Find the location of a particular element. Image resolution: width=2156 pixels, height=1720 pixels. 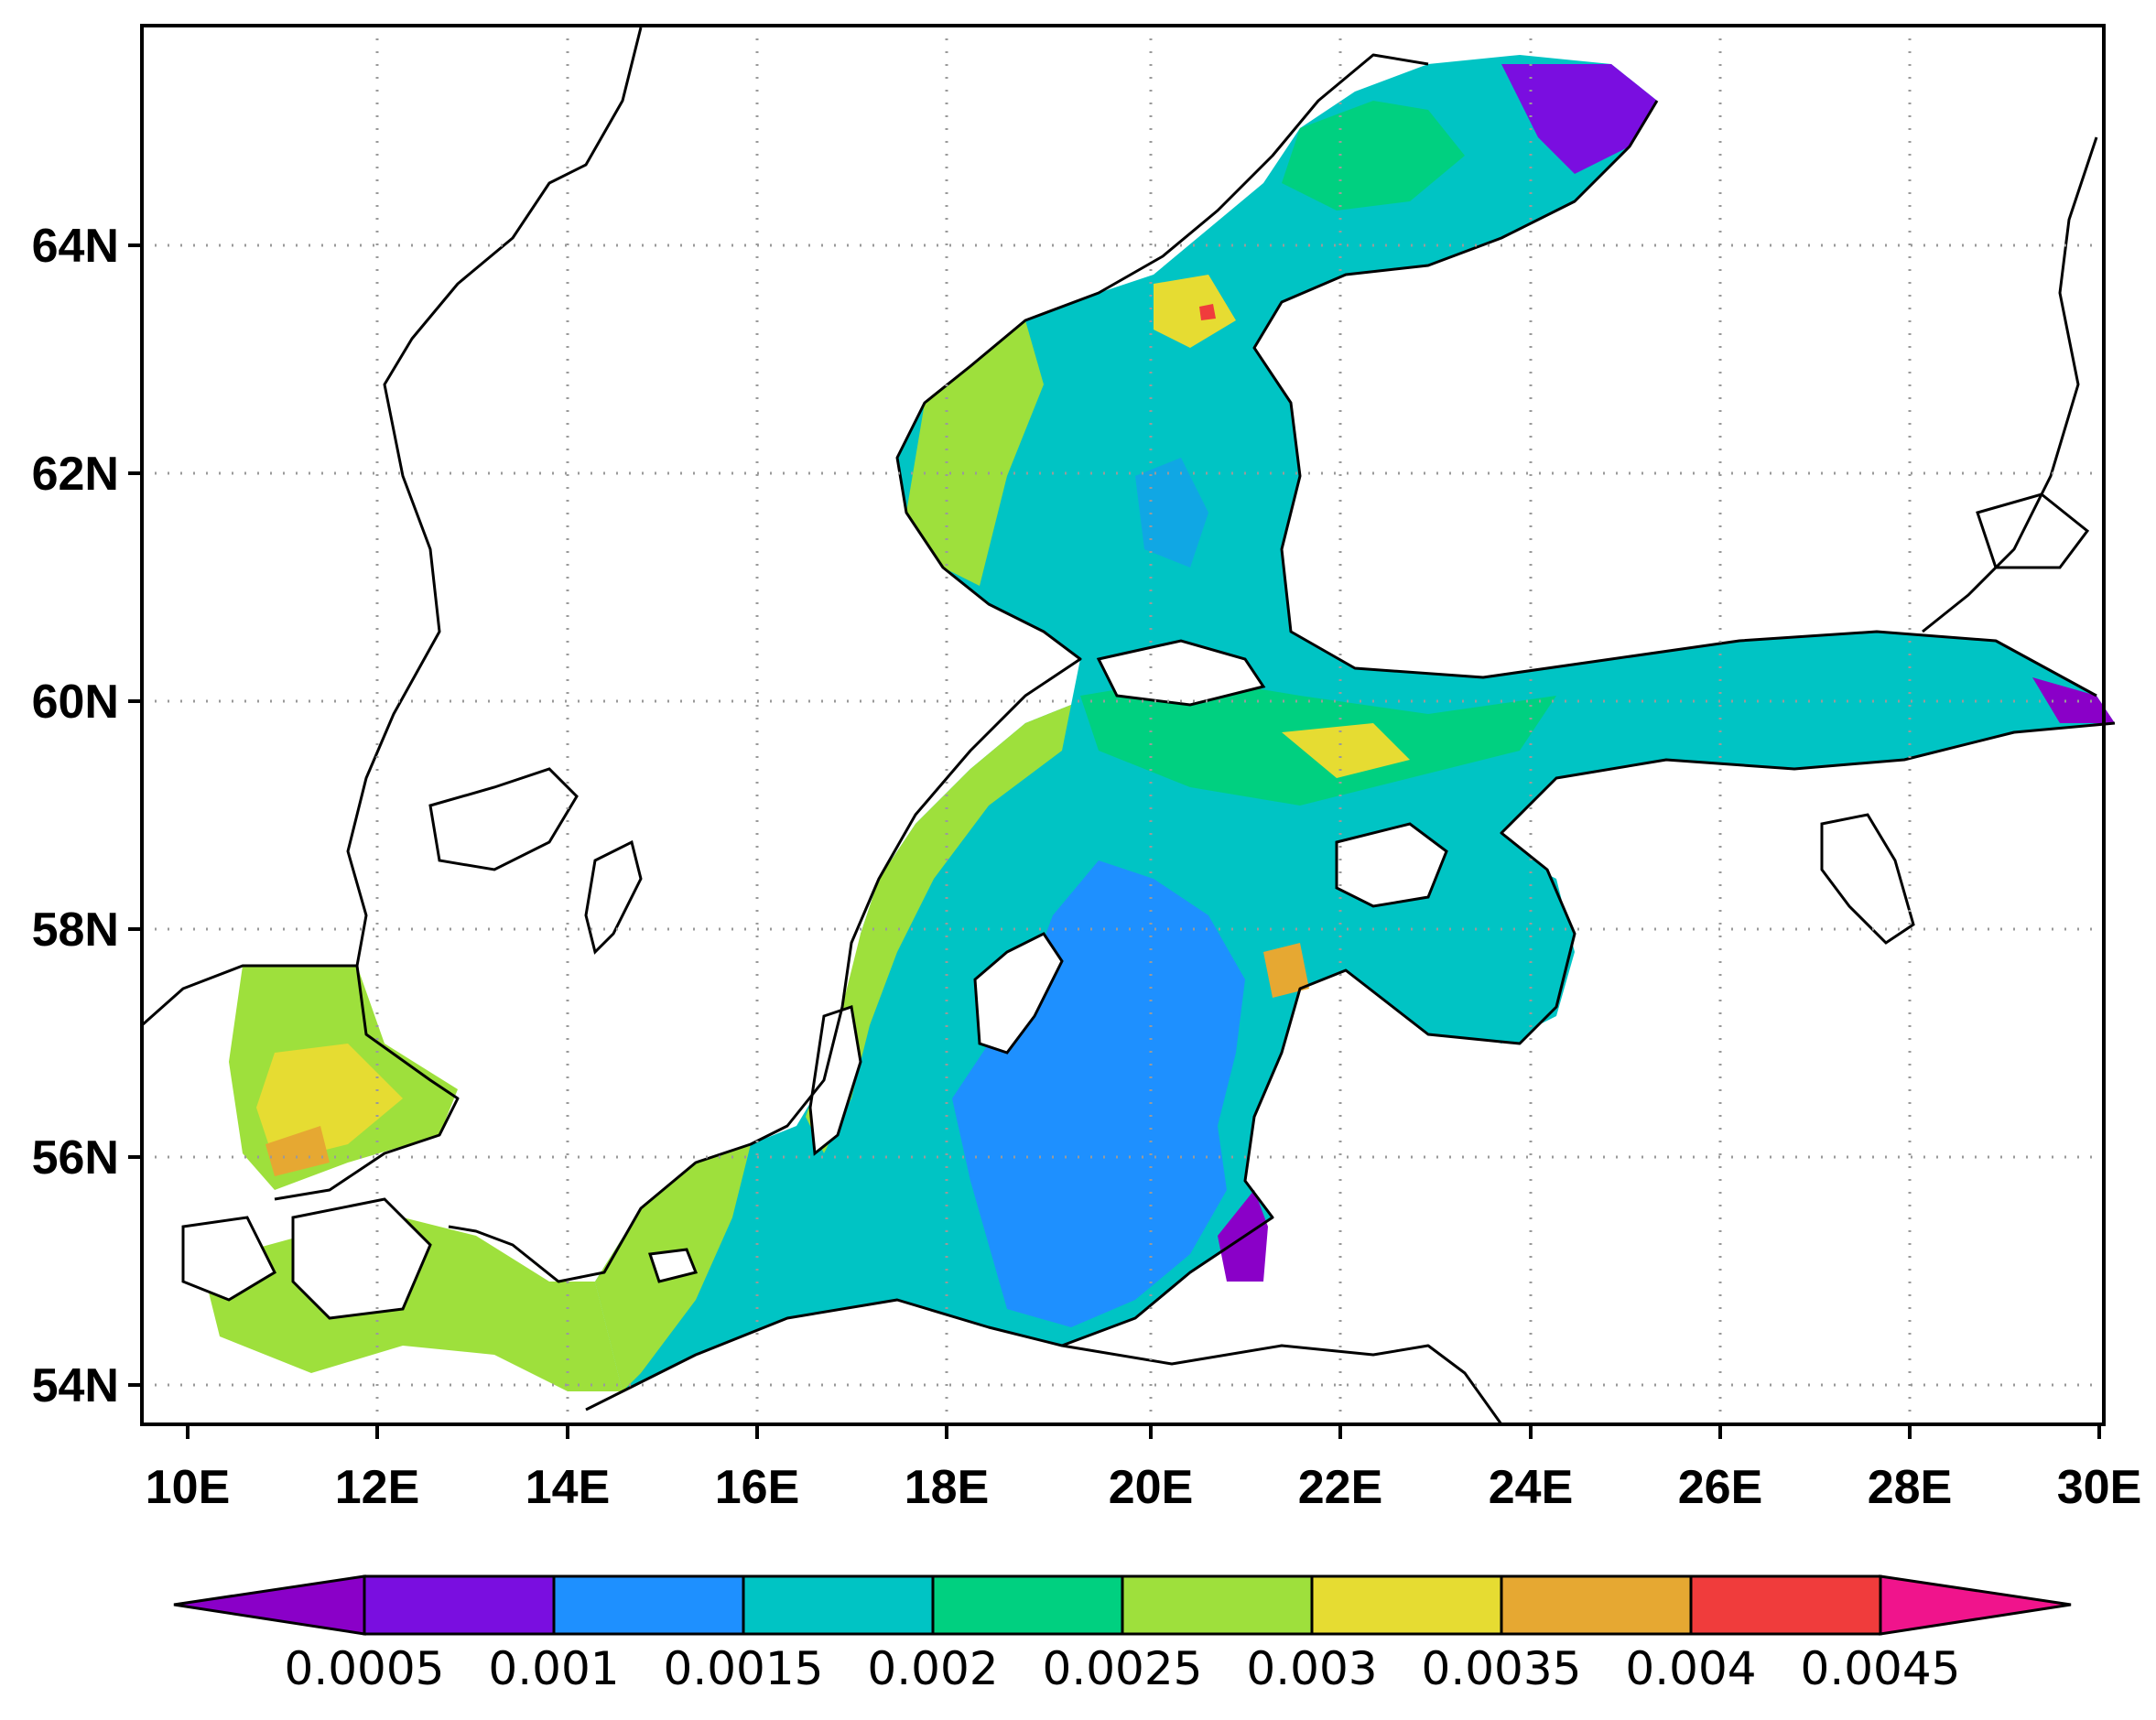

jutland-coast is located at coordinates (301, 1082).